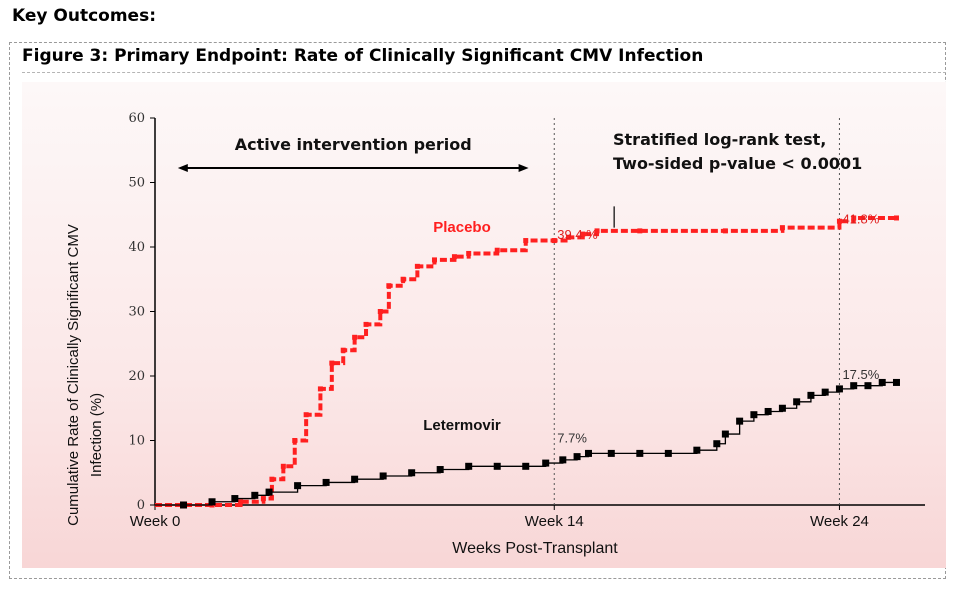 This screenshot has height=591, width=963. Describe the element at coordinates (136, 376) in the screenshot. I see `y-tick-label: 20` at that location.